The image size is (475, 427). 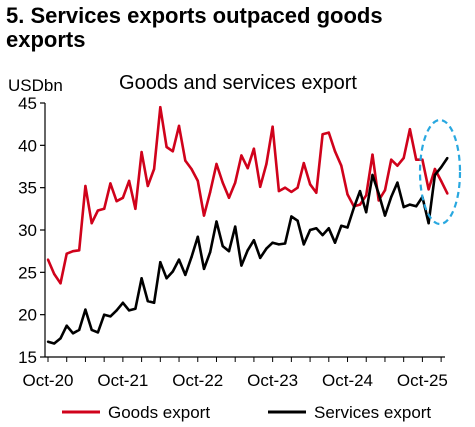 What do you see at coordinates (122, 380) in the screenshot?
I see `x-tick-label: Oct-21` at bounding box center [122, 380].